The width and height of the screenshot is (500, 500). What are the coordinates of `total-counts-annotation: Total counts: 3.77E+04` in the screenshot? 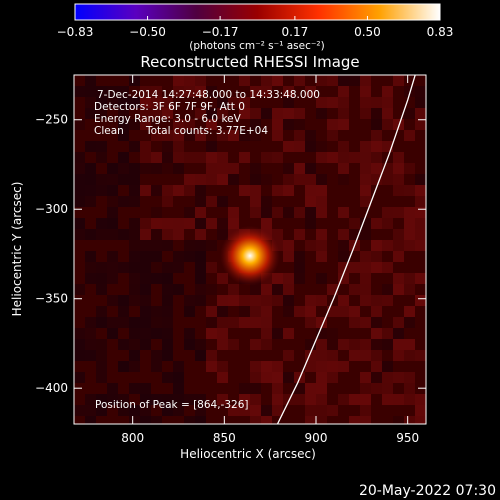 It's located at (206, 131).